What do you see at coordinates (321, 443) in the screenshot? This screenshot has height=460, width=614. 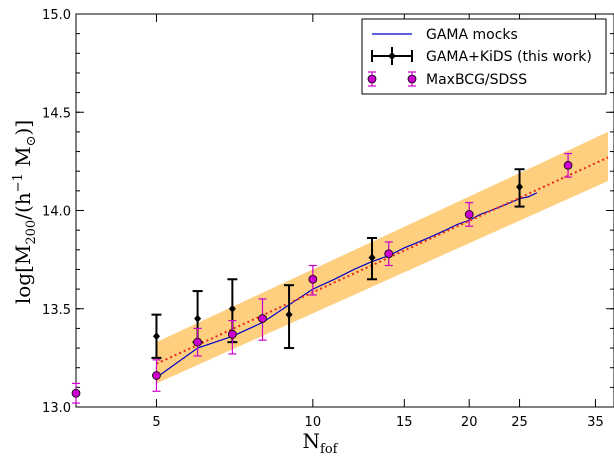 I see `x-axis-title: Nfof` at bounding box center [321, 443].